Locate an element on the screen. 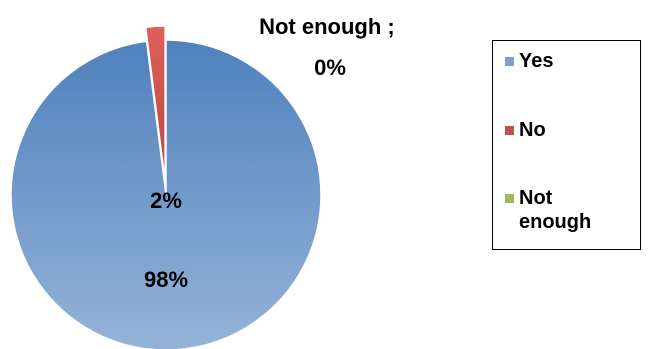  legend-item-no: No is located at coordinates (525, 130).